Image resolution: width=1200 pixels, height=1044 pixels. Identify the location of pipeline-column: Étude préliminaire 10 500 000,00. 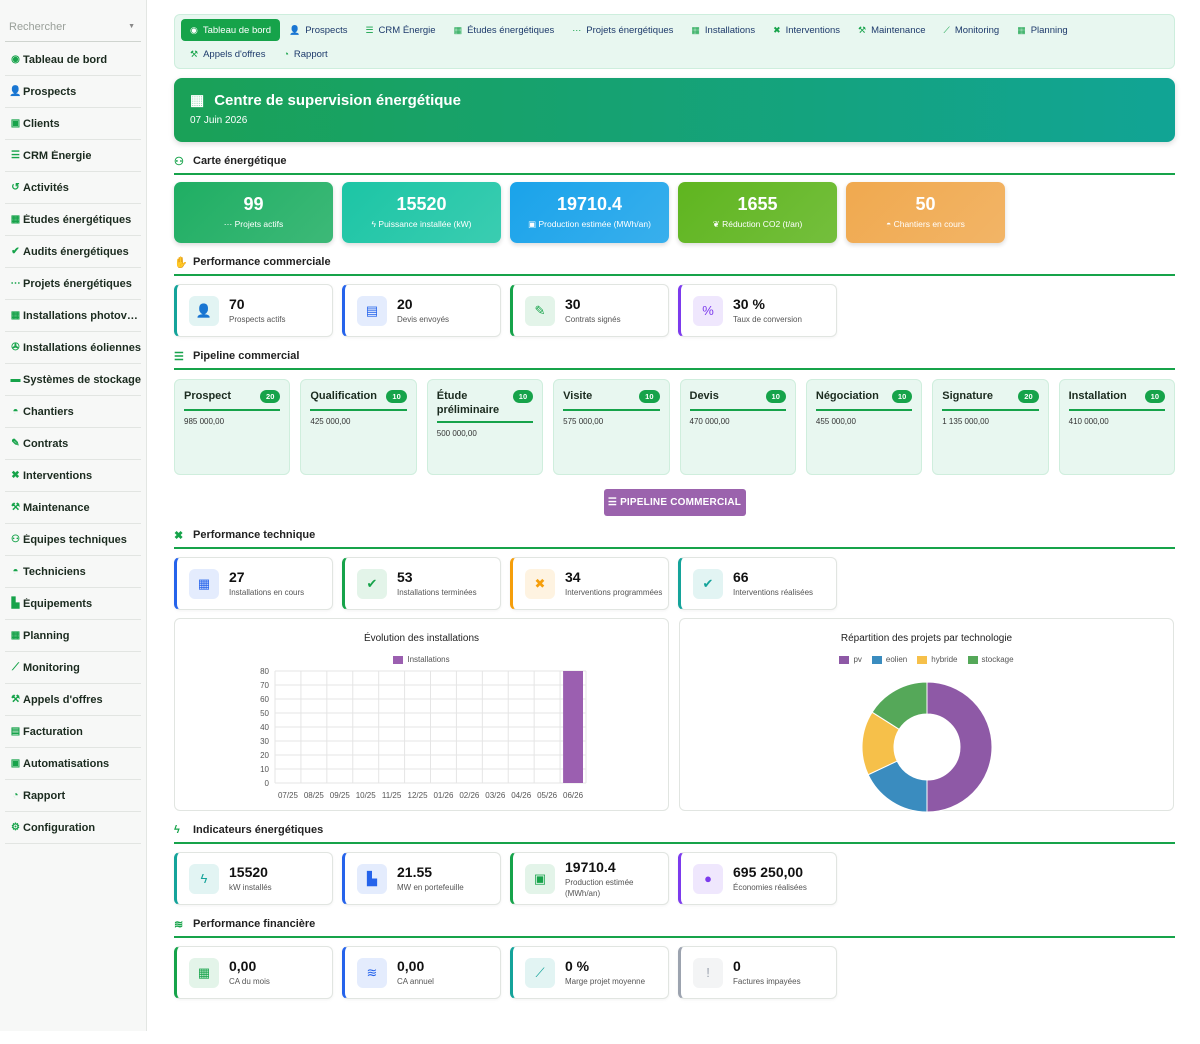
(485, 427).